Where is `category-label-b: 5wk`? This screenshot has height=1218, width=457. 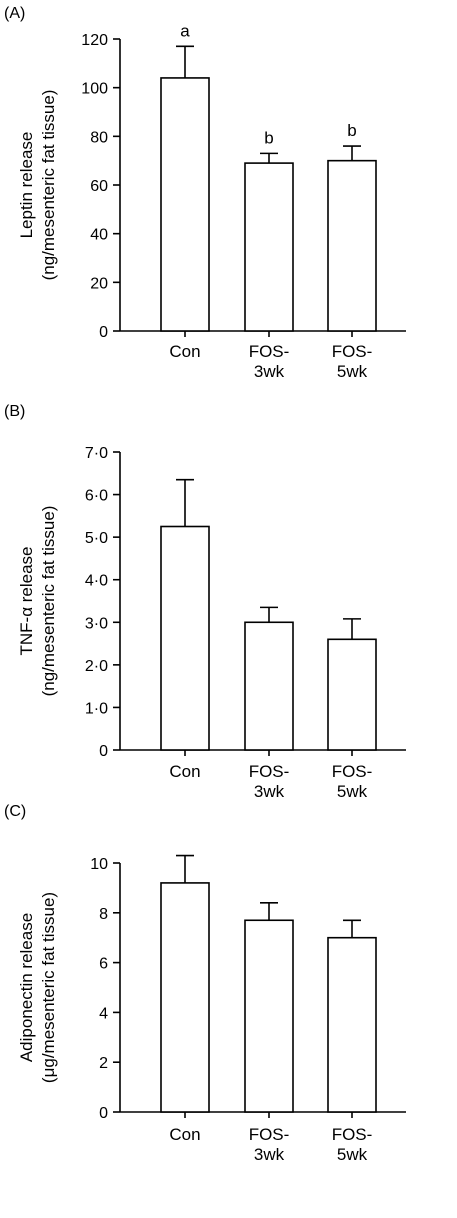 category-label-b: 5wk is located at coordinates (352, 791).